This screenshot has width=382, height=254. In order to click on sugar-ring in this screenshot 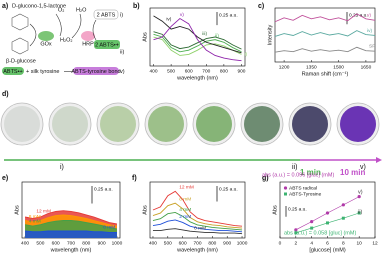, I will do `click(20, 46)`.